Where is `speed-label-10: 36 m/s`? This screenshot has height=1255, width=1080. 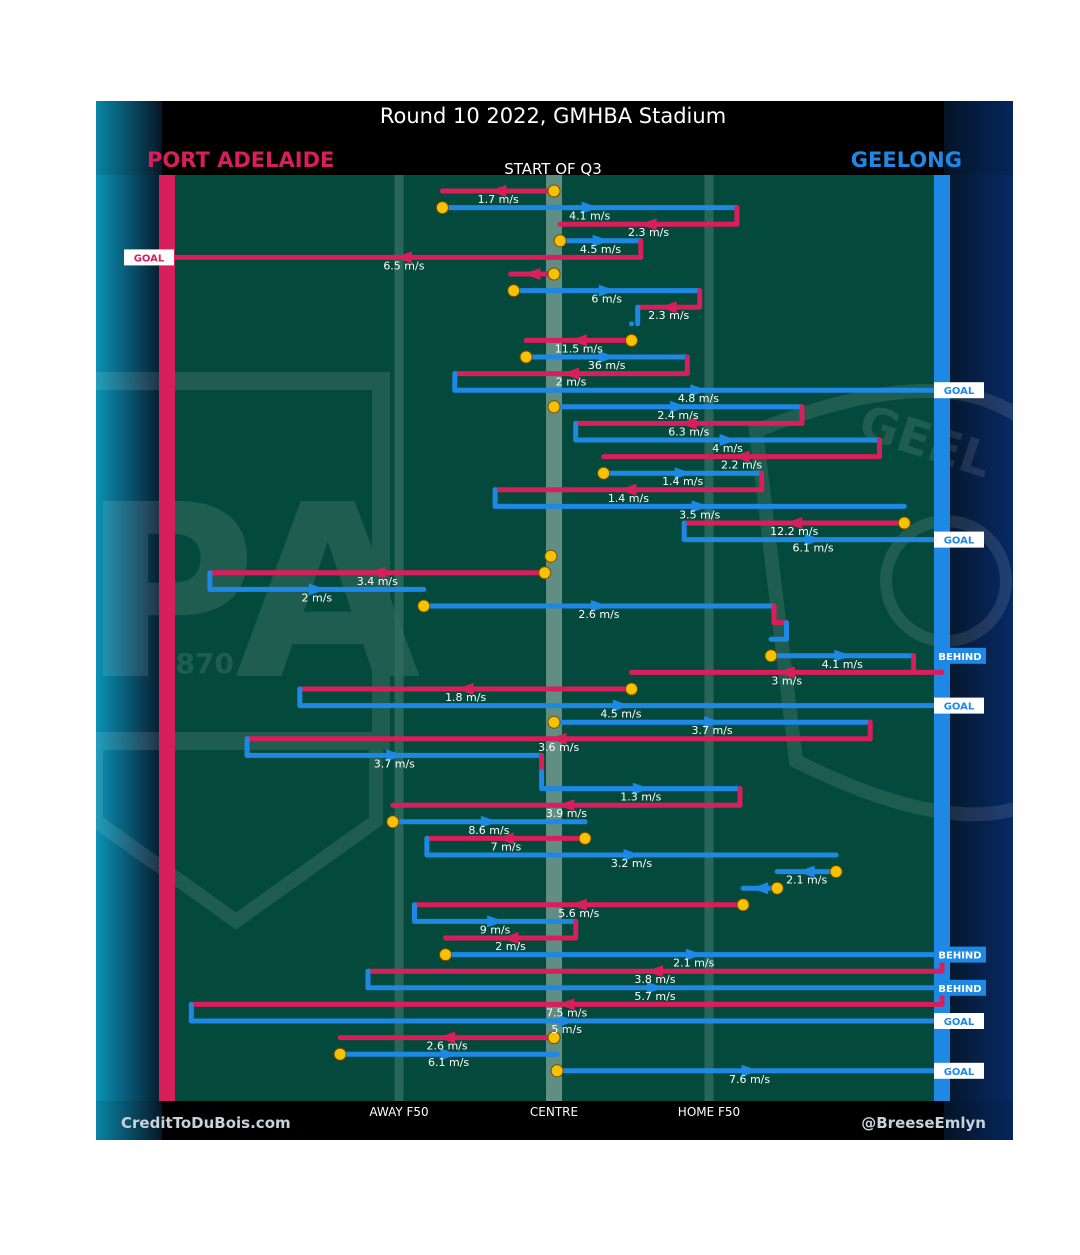 speed-label-10: 36 m/s is located at coordinates (607, 365).